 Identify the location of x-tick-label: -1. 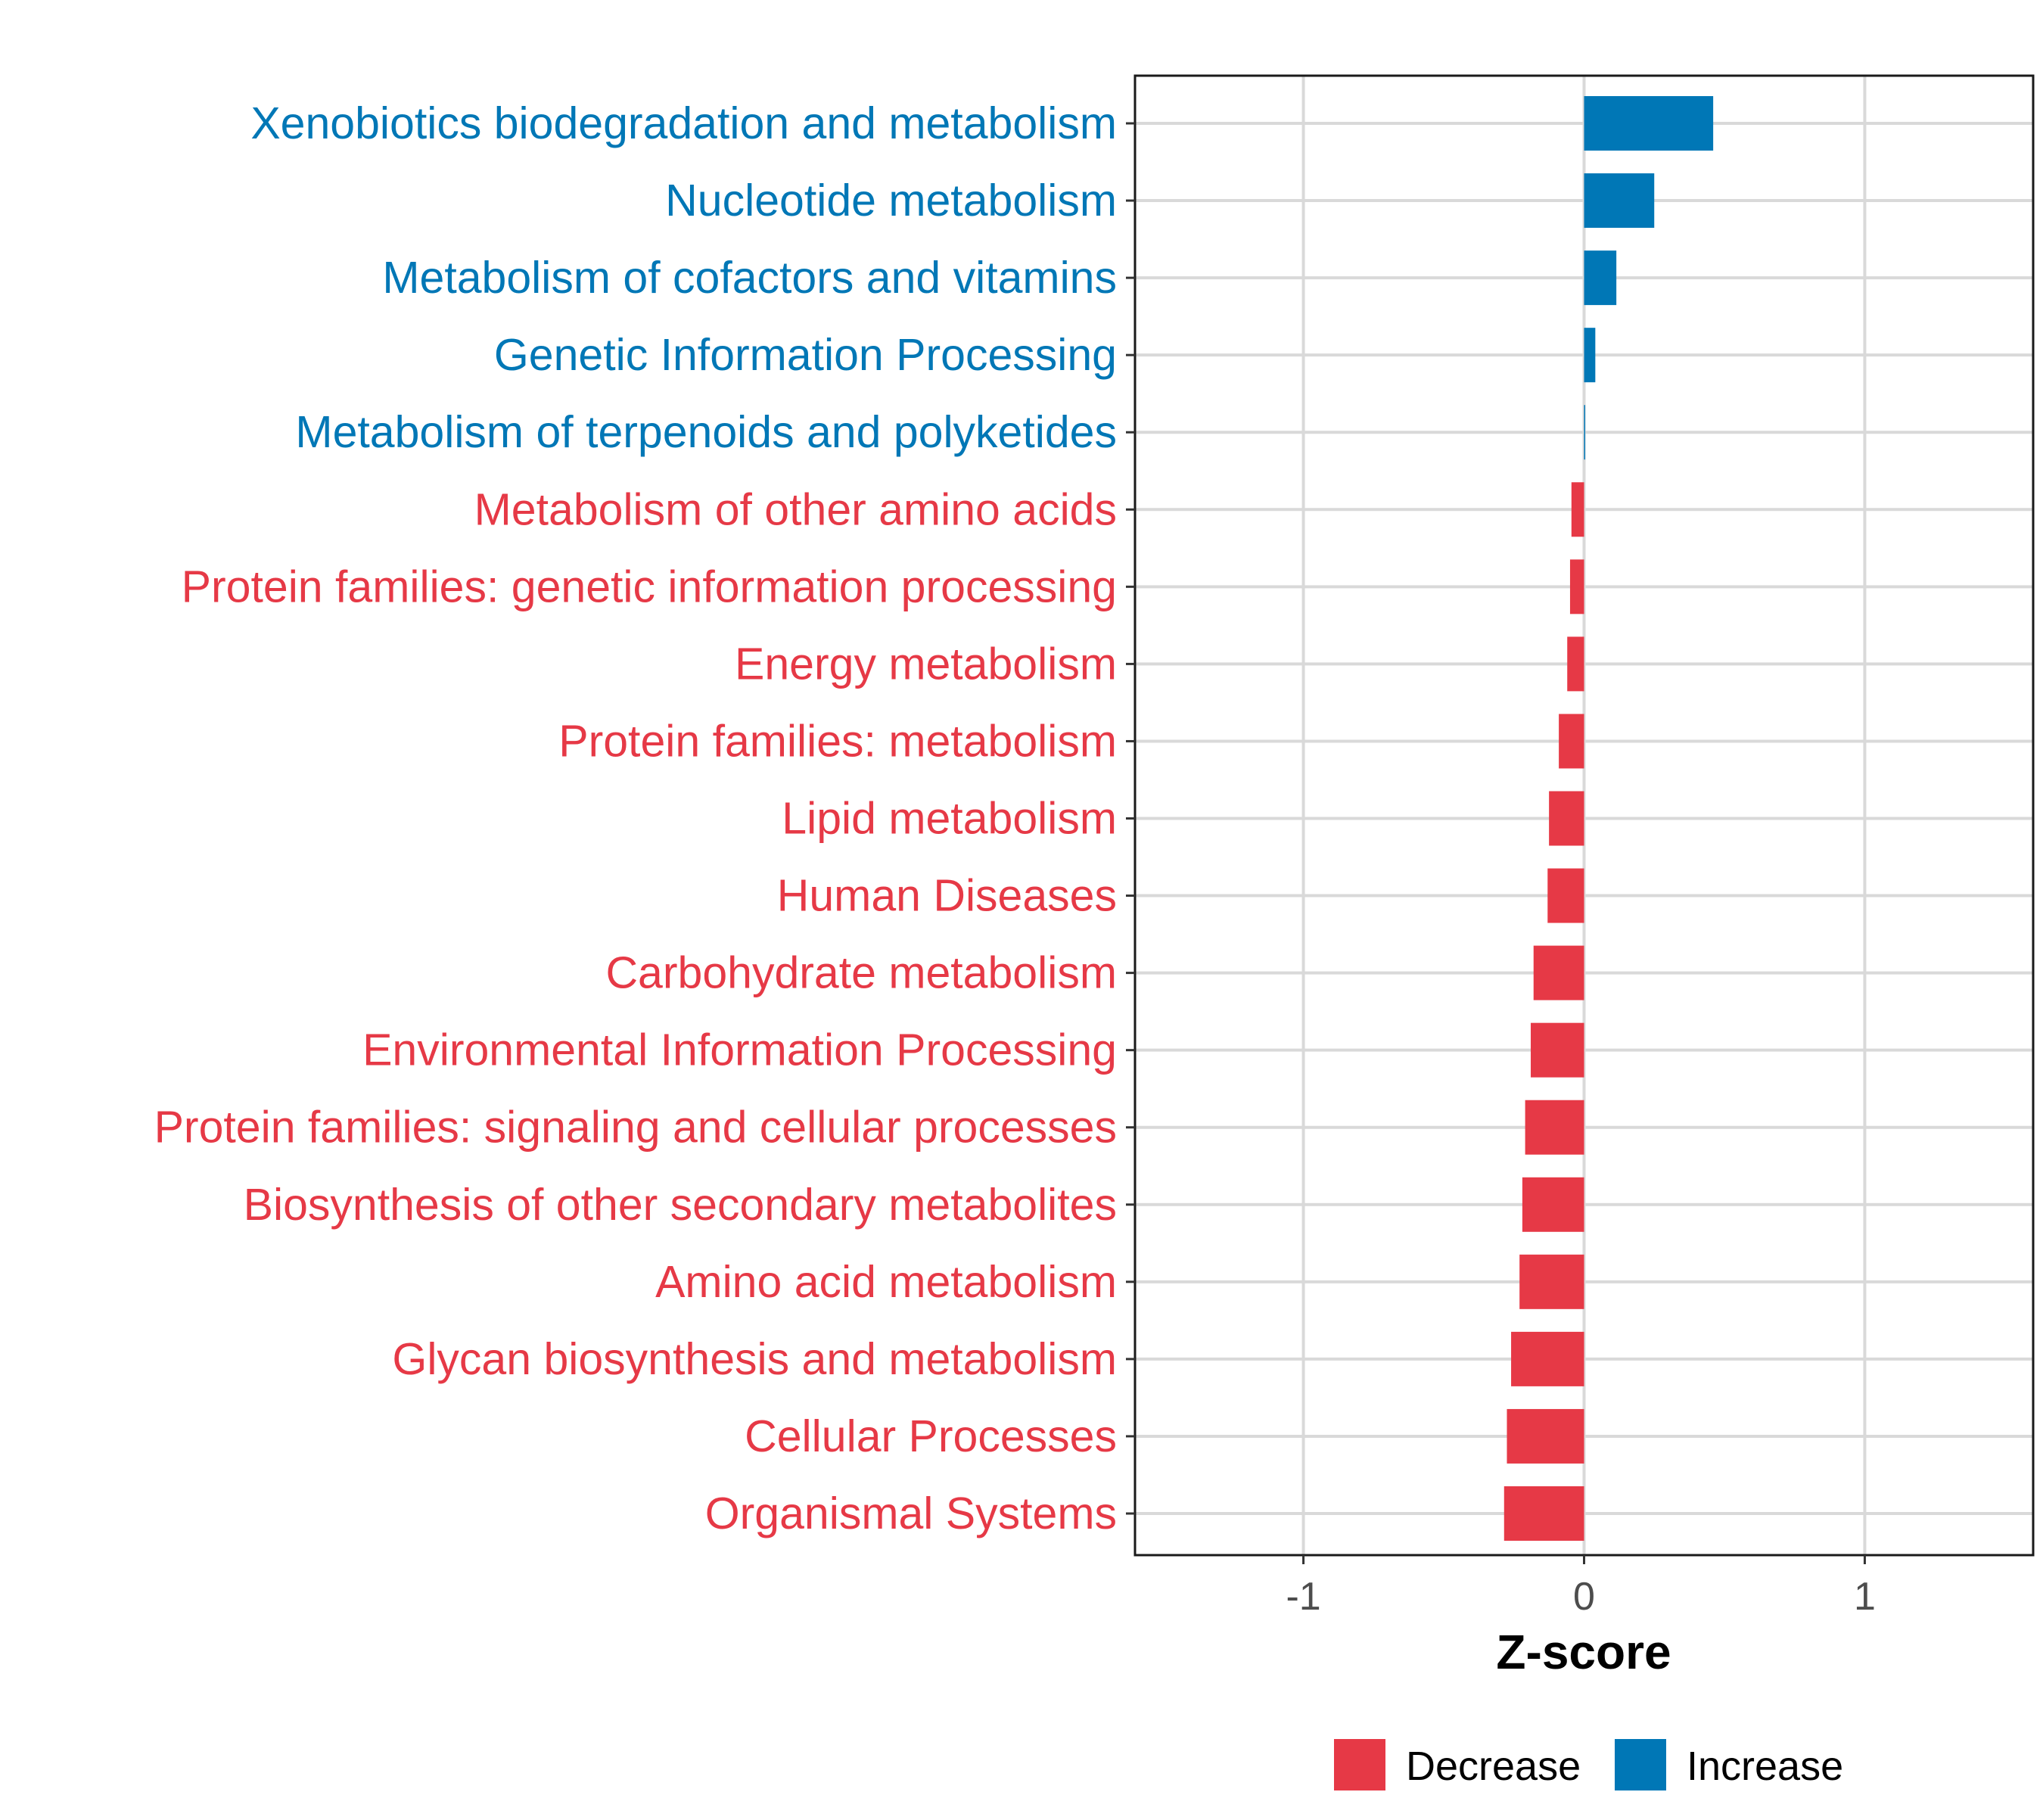
(1303, 1597).